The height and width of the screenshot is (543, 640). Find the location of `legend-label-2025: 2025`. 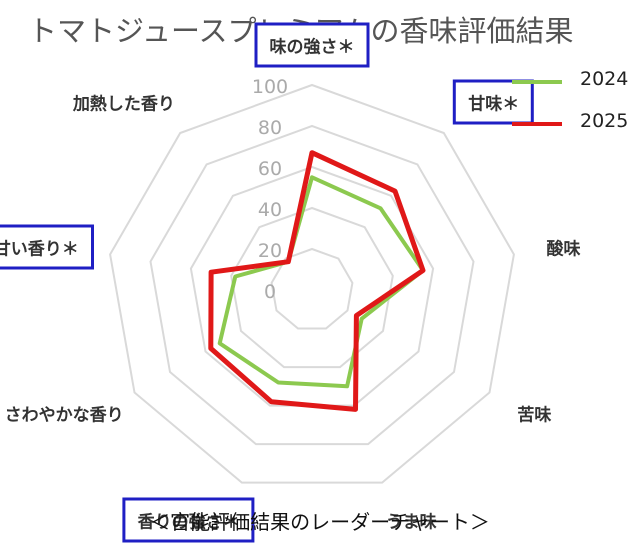

legend-label-2025: 2025 is located at coordinates (604, 121).